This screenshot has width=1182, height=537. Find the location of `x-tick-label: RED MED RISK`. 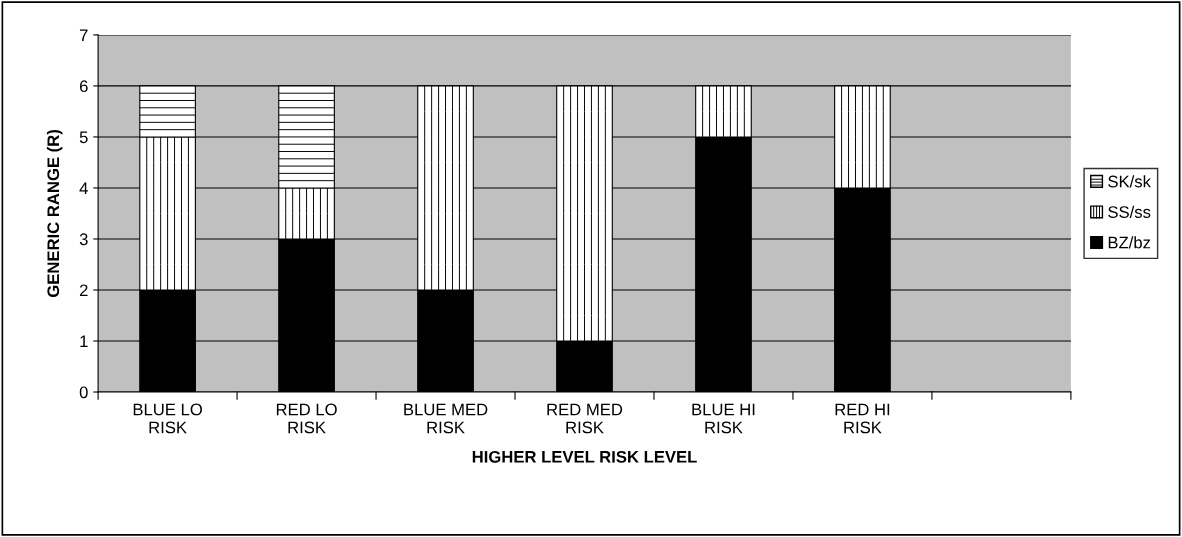

x-tick-label: RED MED RISK is located at coordinates (585, 418).